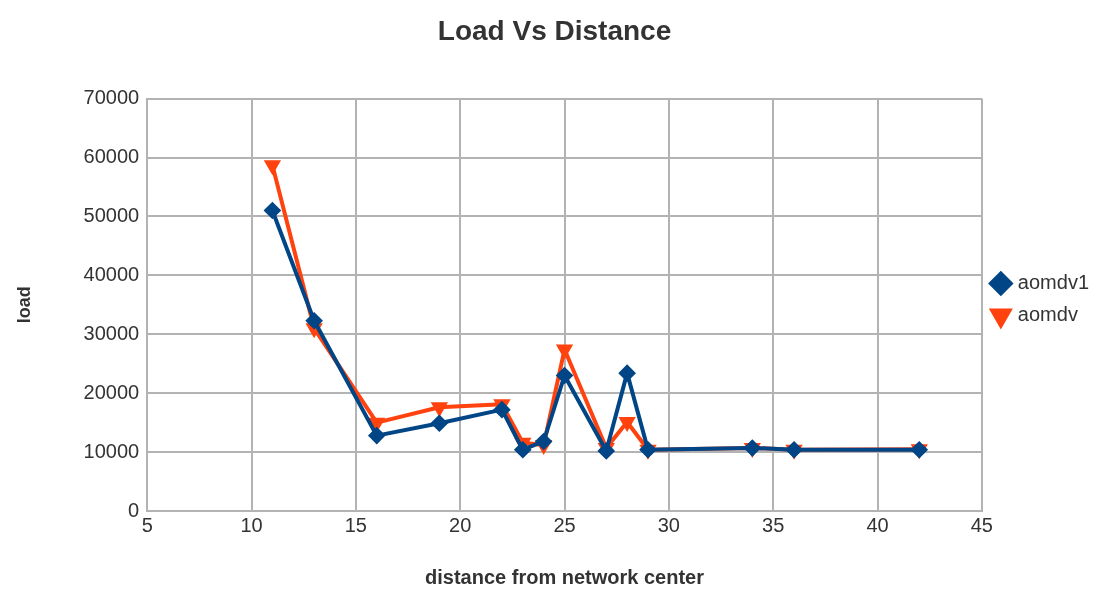 Image resolution: width=1119 pixels, height=604 pixels. Describe the element at coordinates (111, 273) in the screenshot. I see `y-tick-label: 40000` at that location.